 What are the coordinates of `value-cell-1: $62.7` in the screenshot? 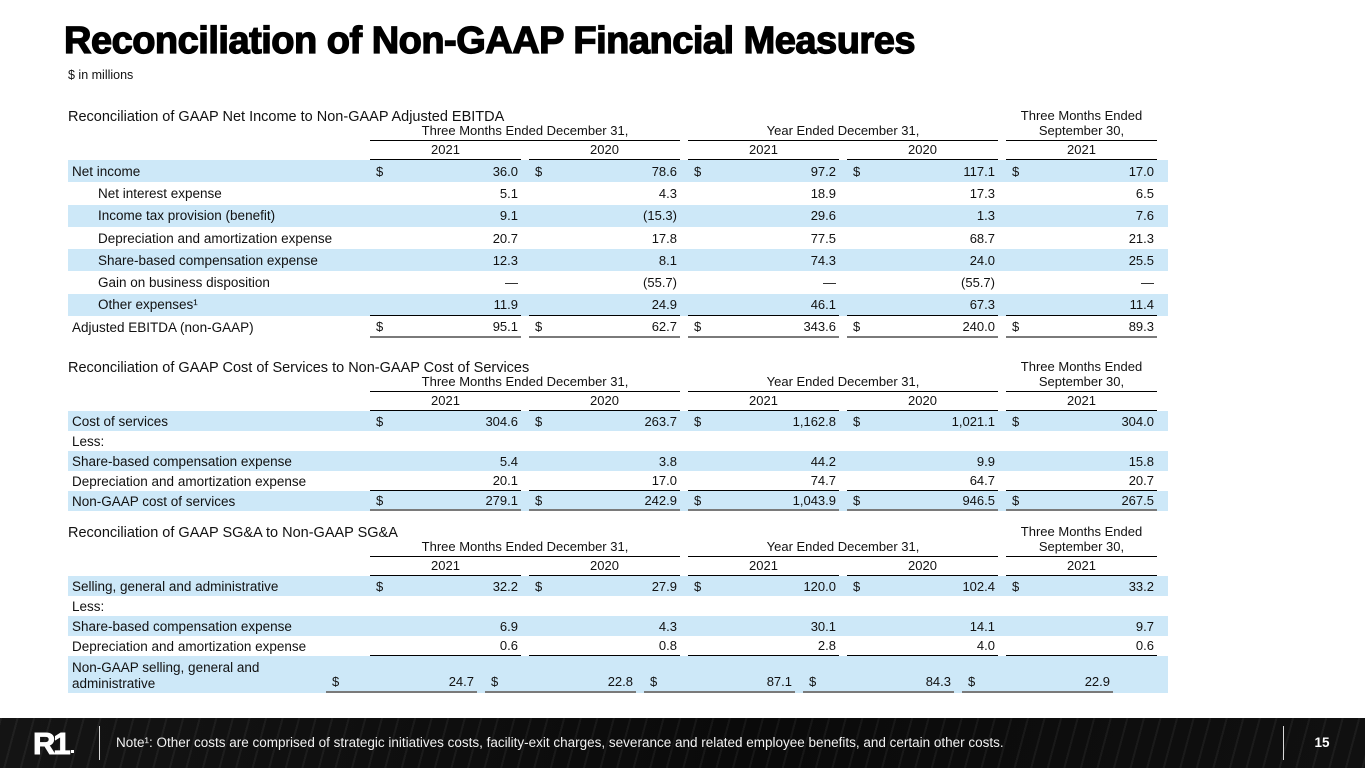 It's located at (604, 327).